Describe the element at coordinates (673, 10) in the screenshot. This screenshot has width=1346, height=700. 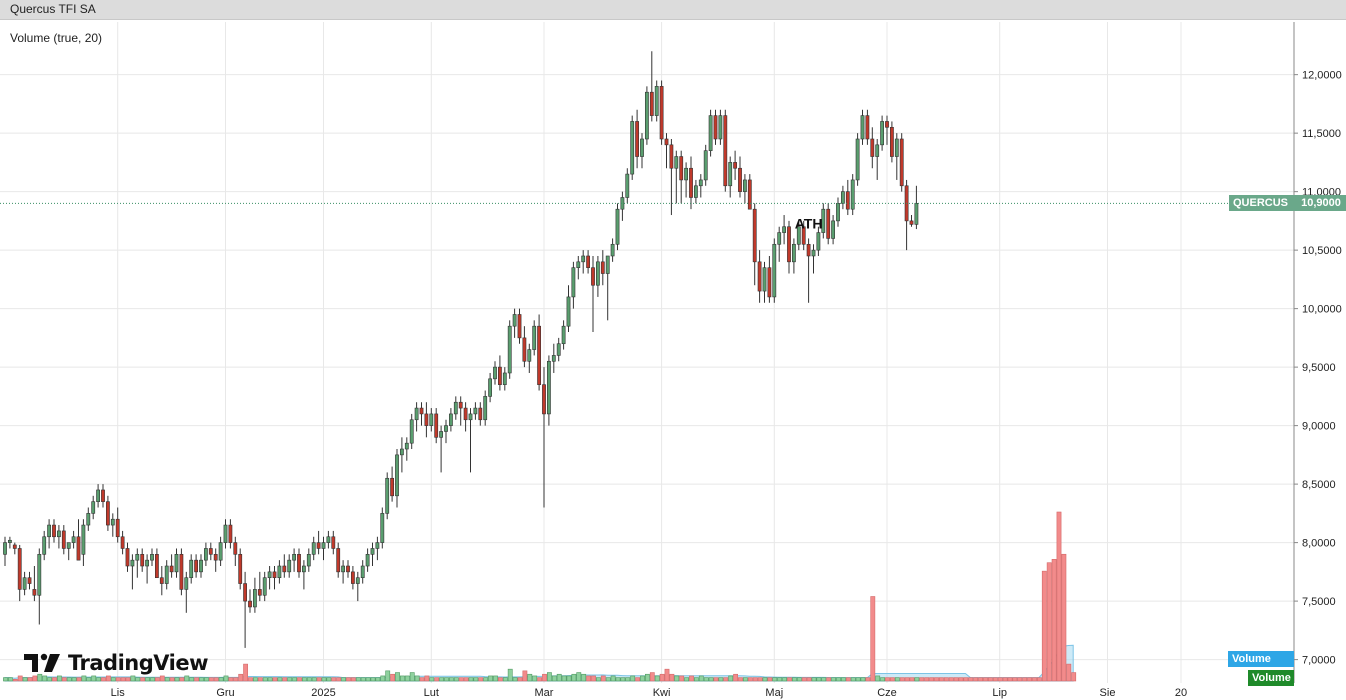
I see `chart-title-bar: Quercus TFI SA` at that location.